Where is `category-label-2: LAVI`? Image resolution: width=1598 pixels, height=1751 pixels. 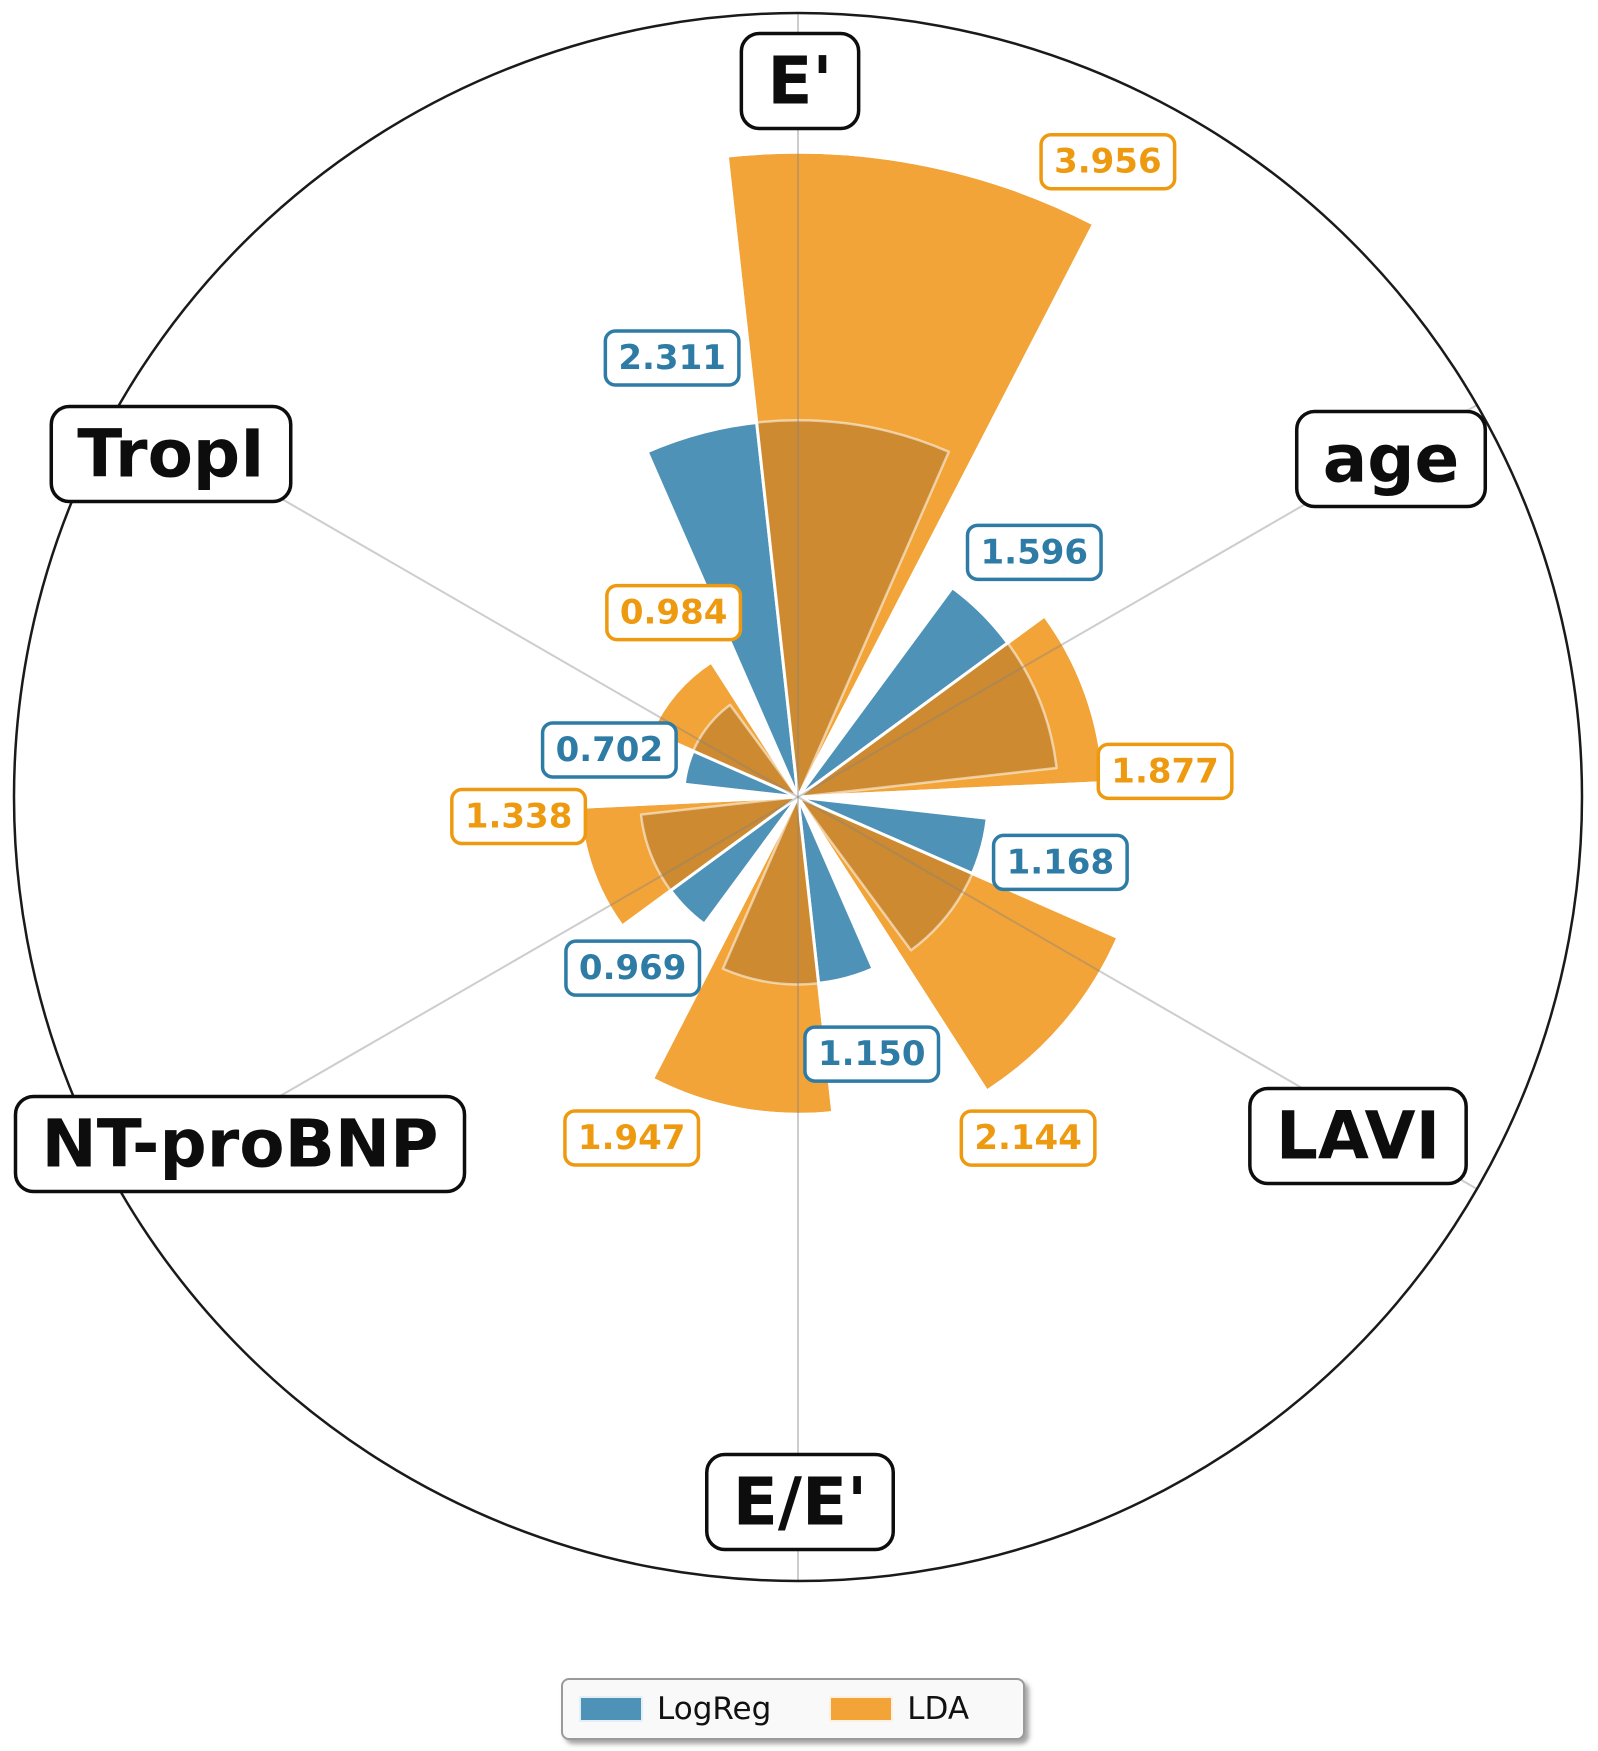
category-label-2: LAVI is located at coordinates (1358, 1136).